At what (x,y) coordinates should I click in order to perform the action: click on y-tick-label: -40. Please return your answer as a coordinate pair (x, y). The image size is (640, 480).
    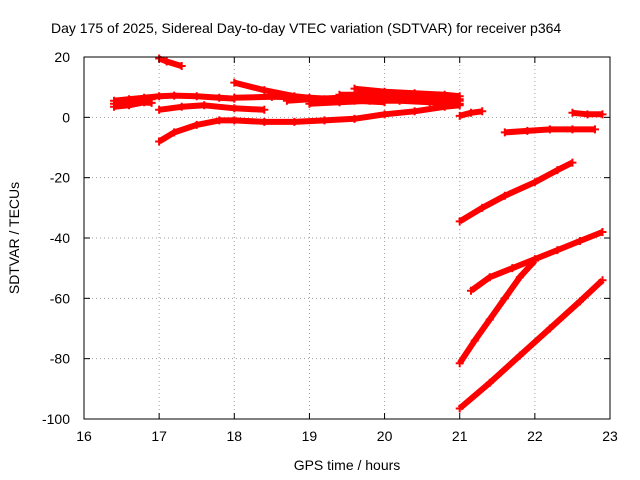
    Looking at the image, I should click on (60, 238).